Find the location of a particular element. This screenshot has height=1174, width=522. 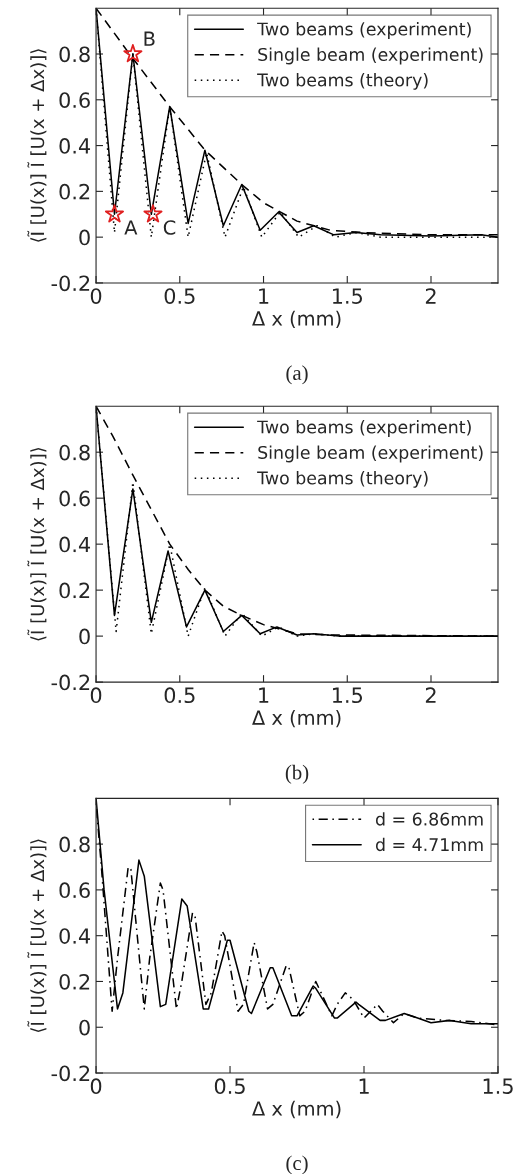

annotation: C is located at coordinates (169, 227).